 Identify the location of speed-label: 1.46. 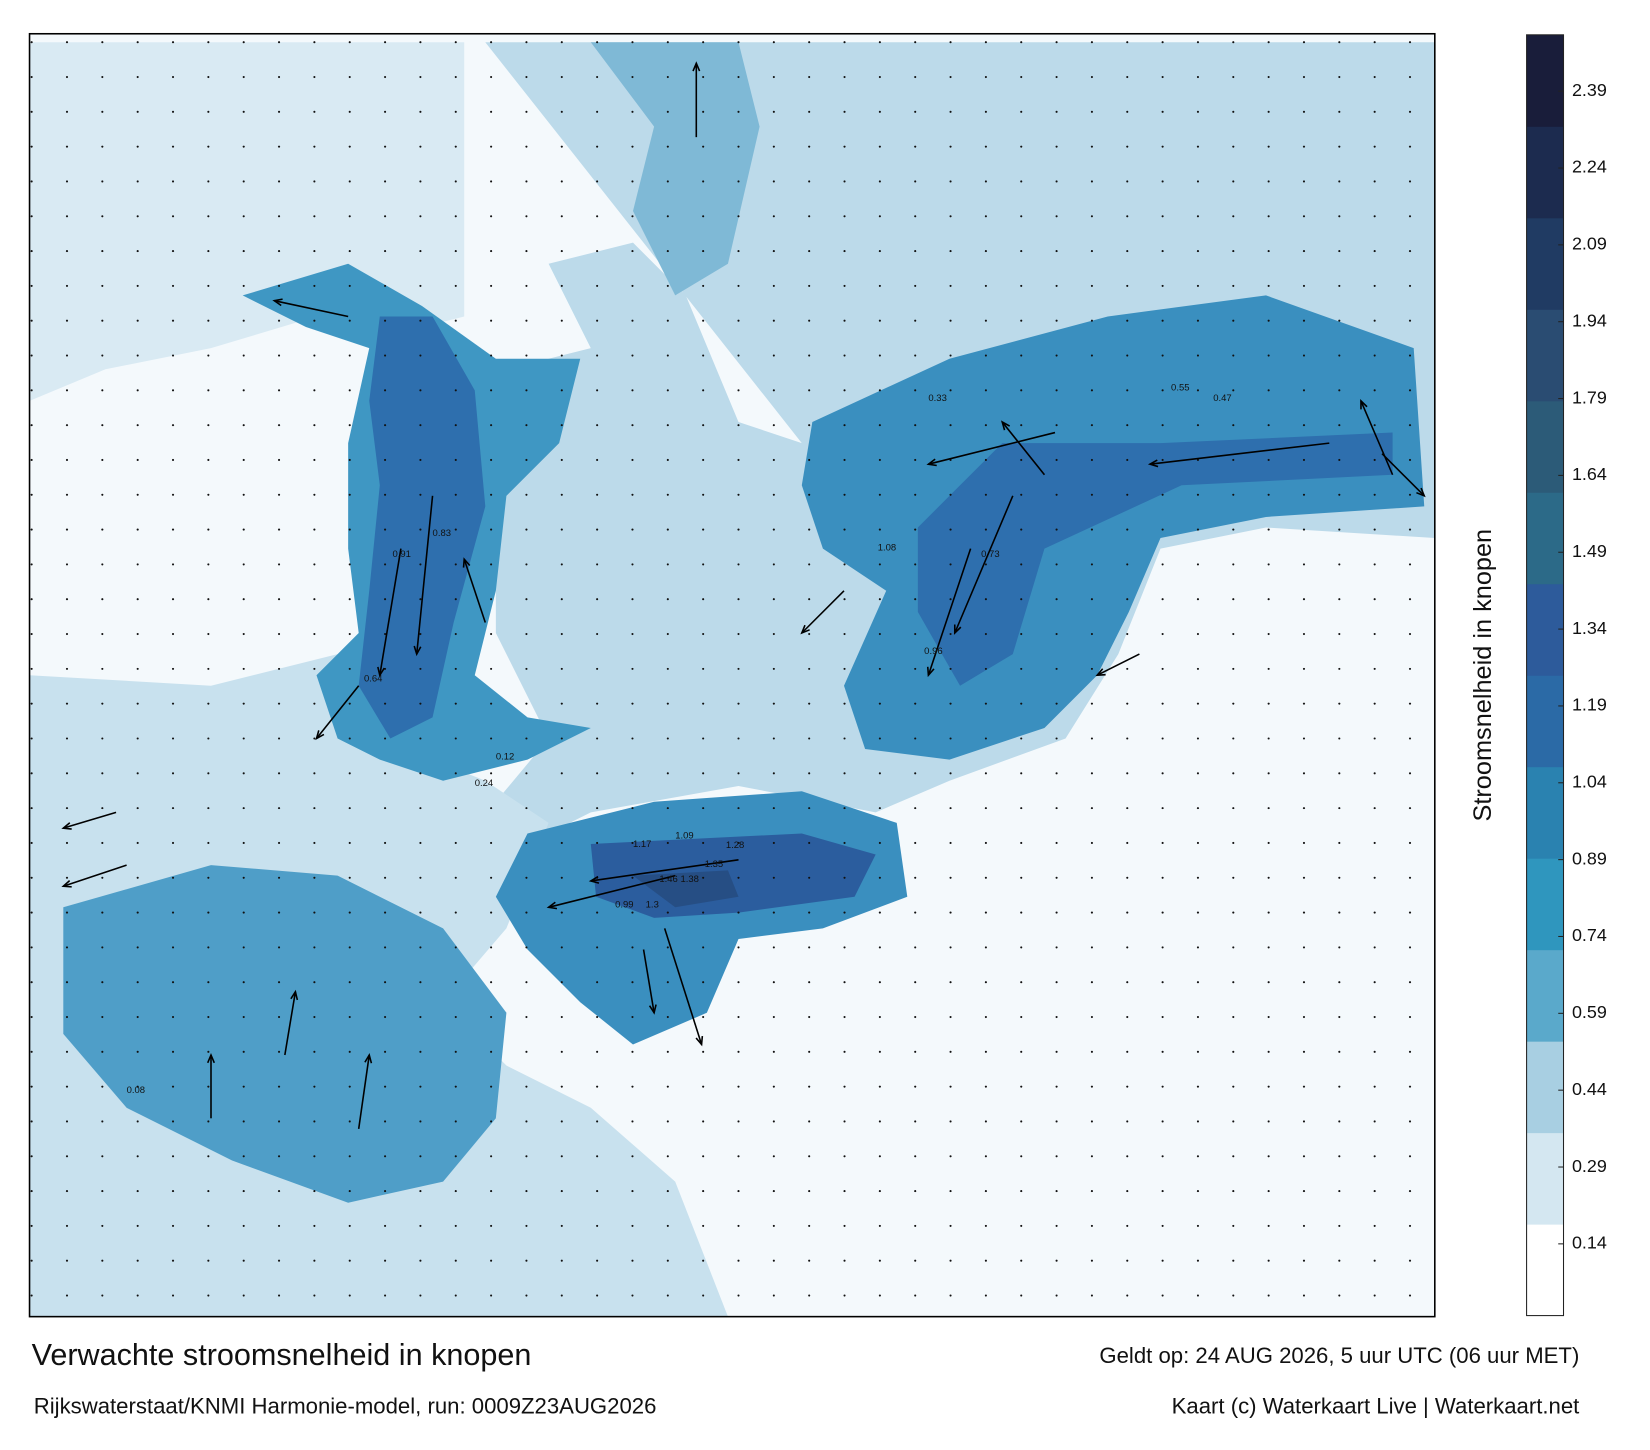
(668, 879).